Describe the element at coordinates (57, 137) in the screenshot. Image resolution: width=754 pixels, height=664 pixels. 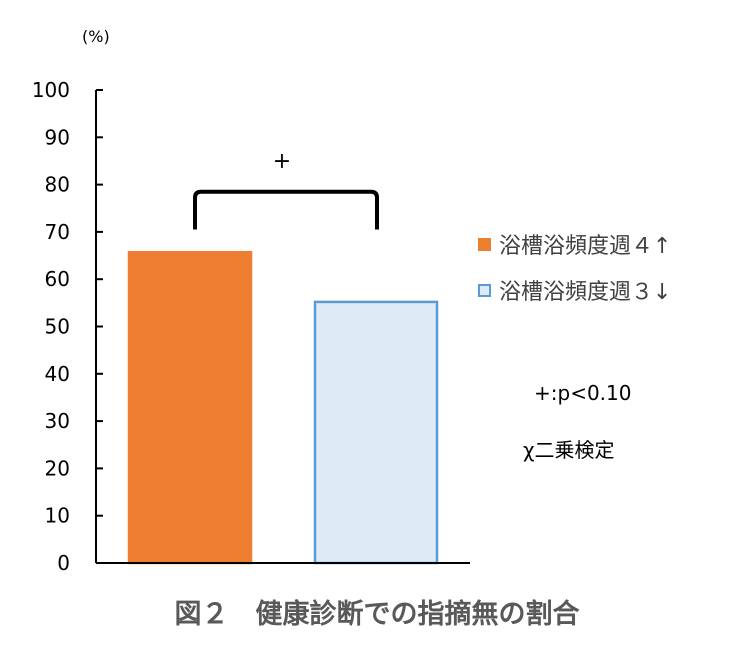
I see `y-tick-label: 90` at that location.